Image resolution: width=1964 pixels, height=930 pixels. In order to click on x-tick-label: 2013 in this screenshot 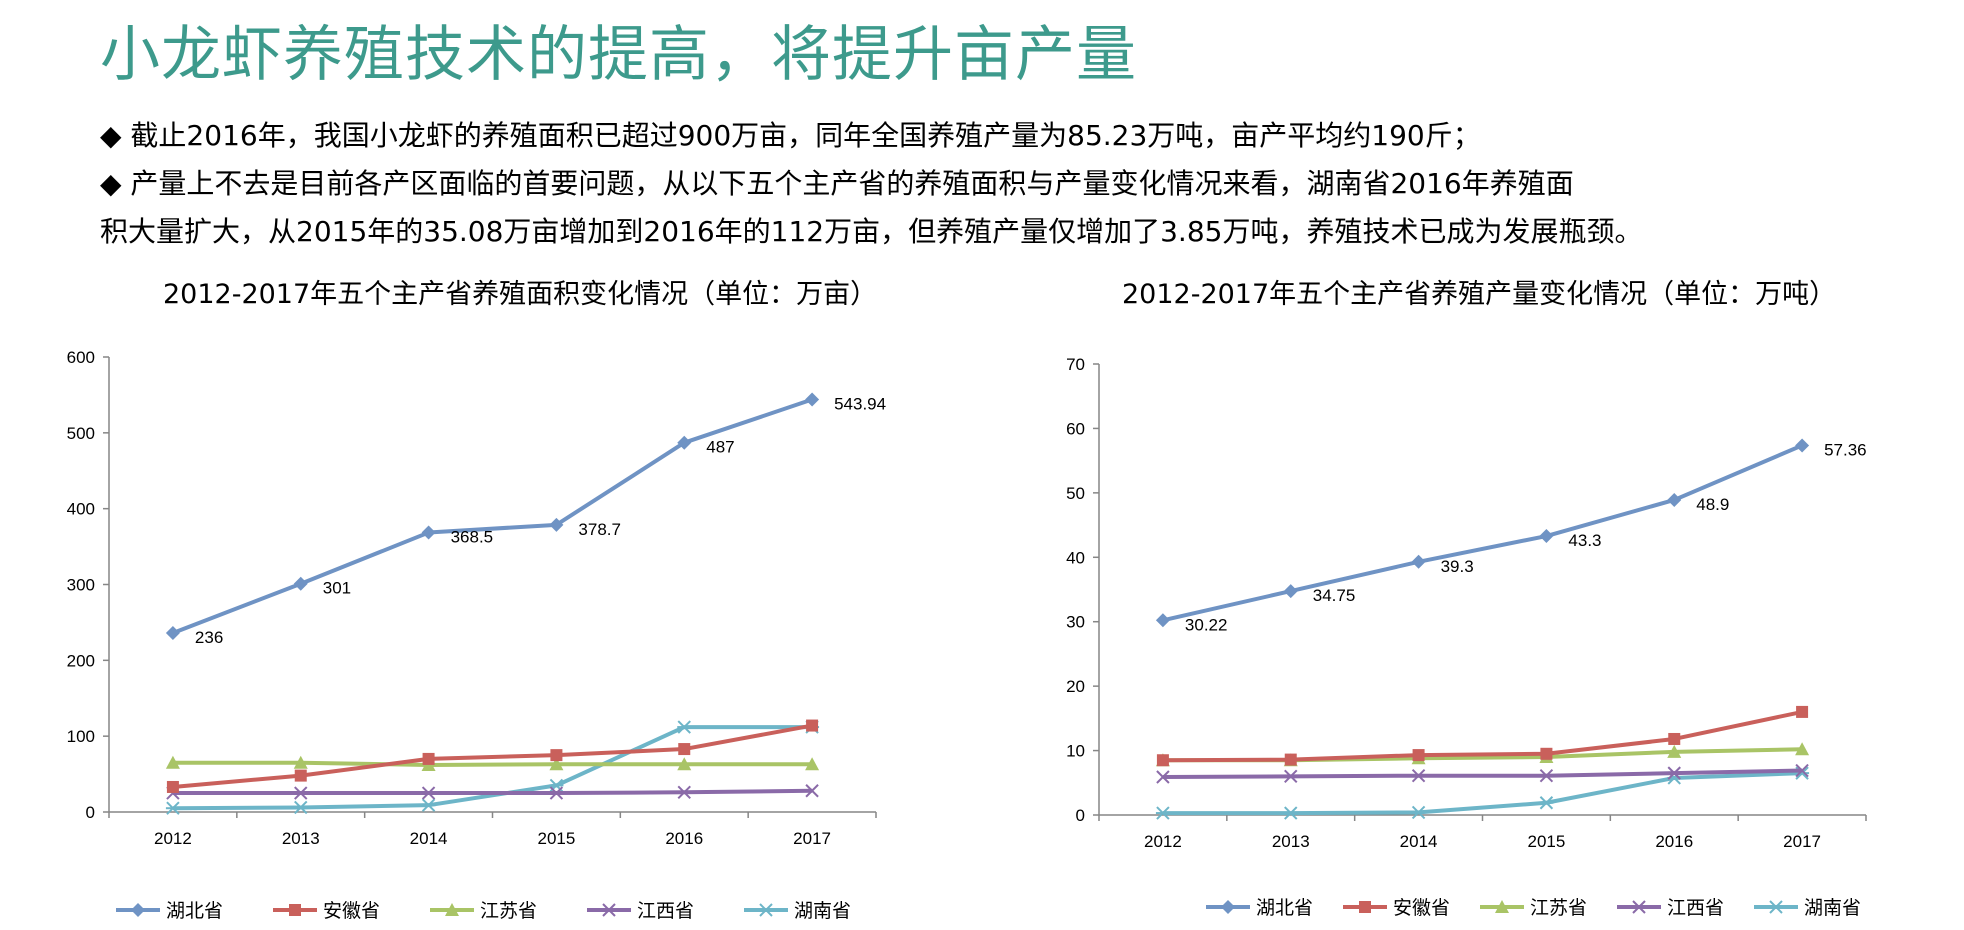, I will do `click(1291, 841)`.